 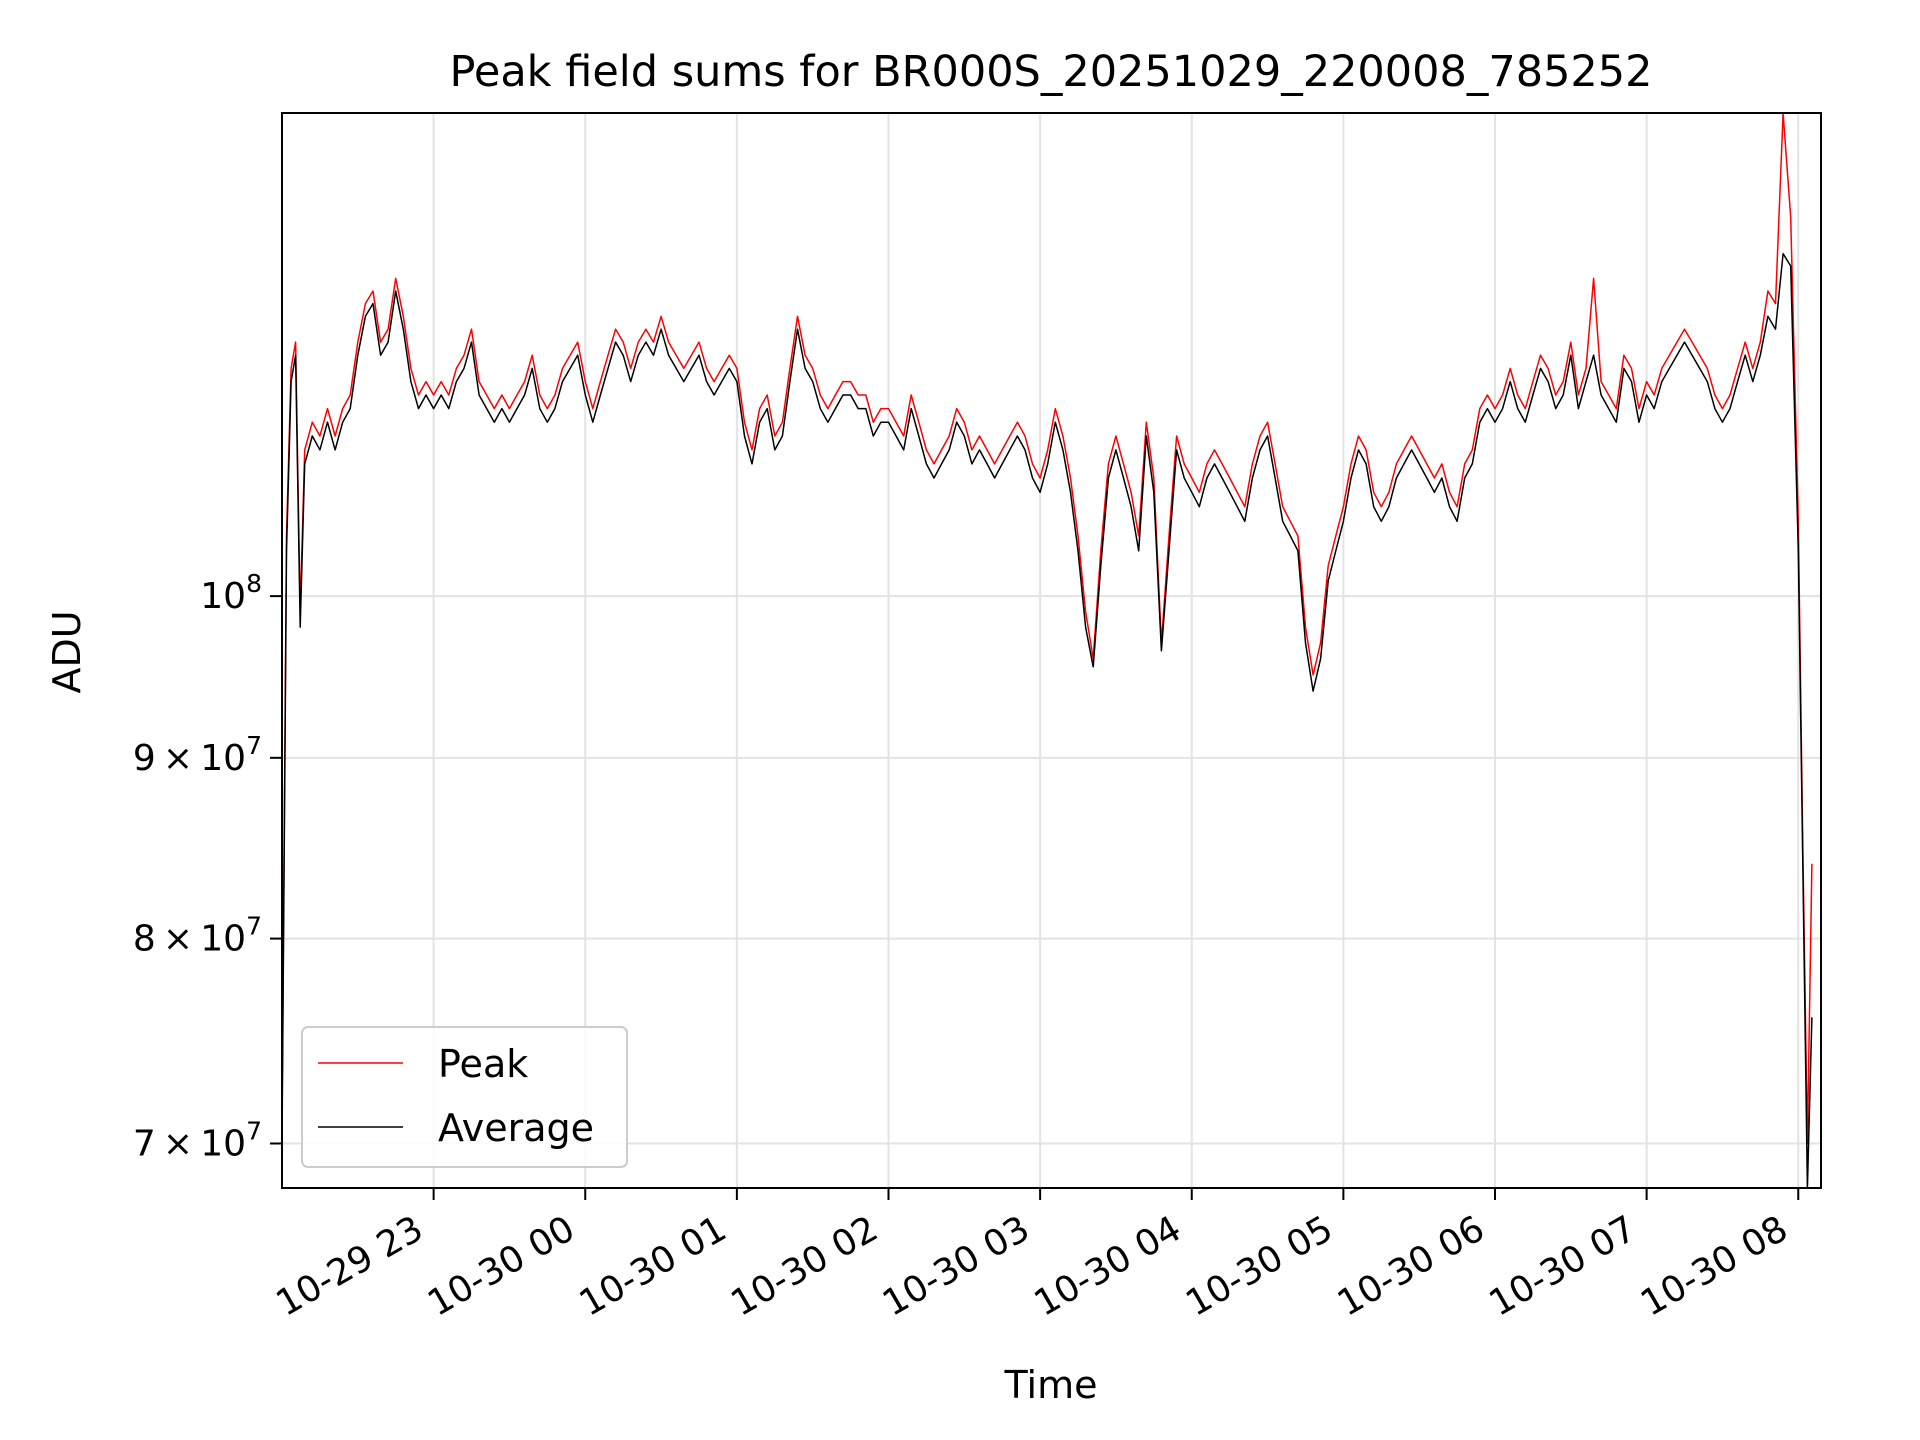 What do you see at coordinates (166, 1144) in the screenshot?
I see `y-tick-base: 7 ×` at bounding box center [166, 1144].